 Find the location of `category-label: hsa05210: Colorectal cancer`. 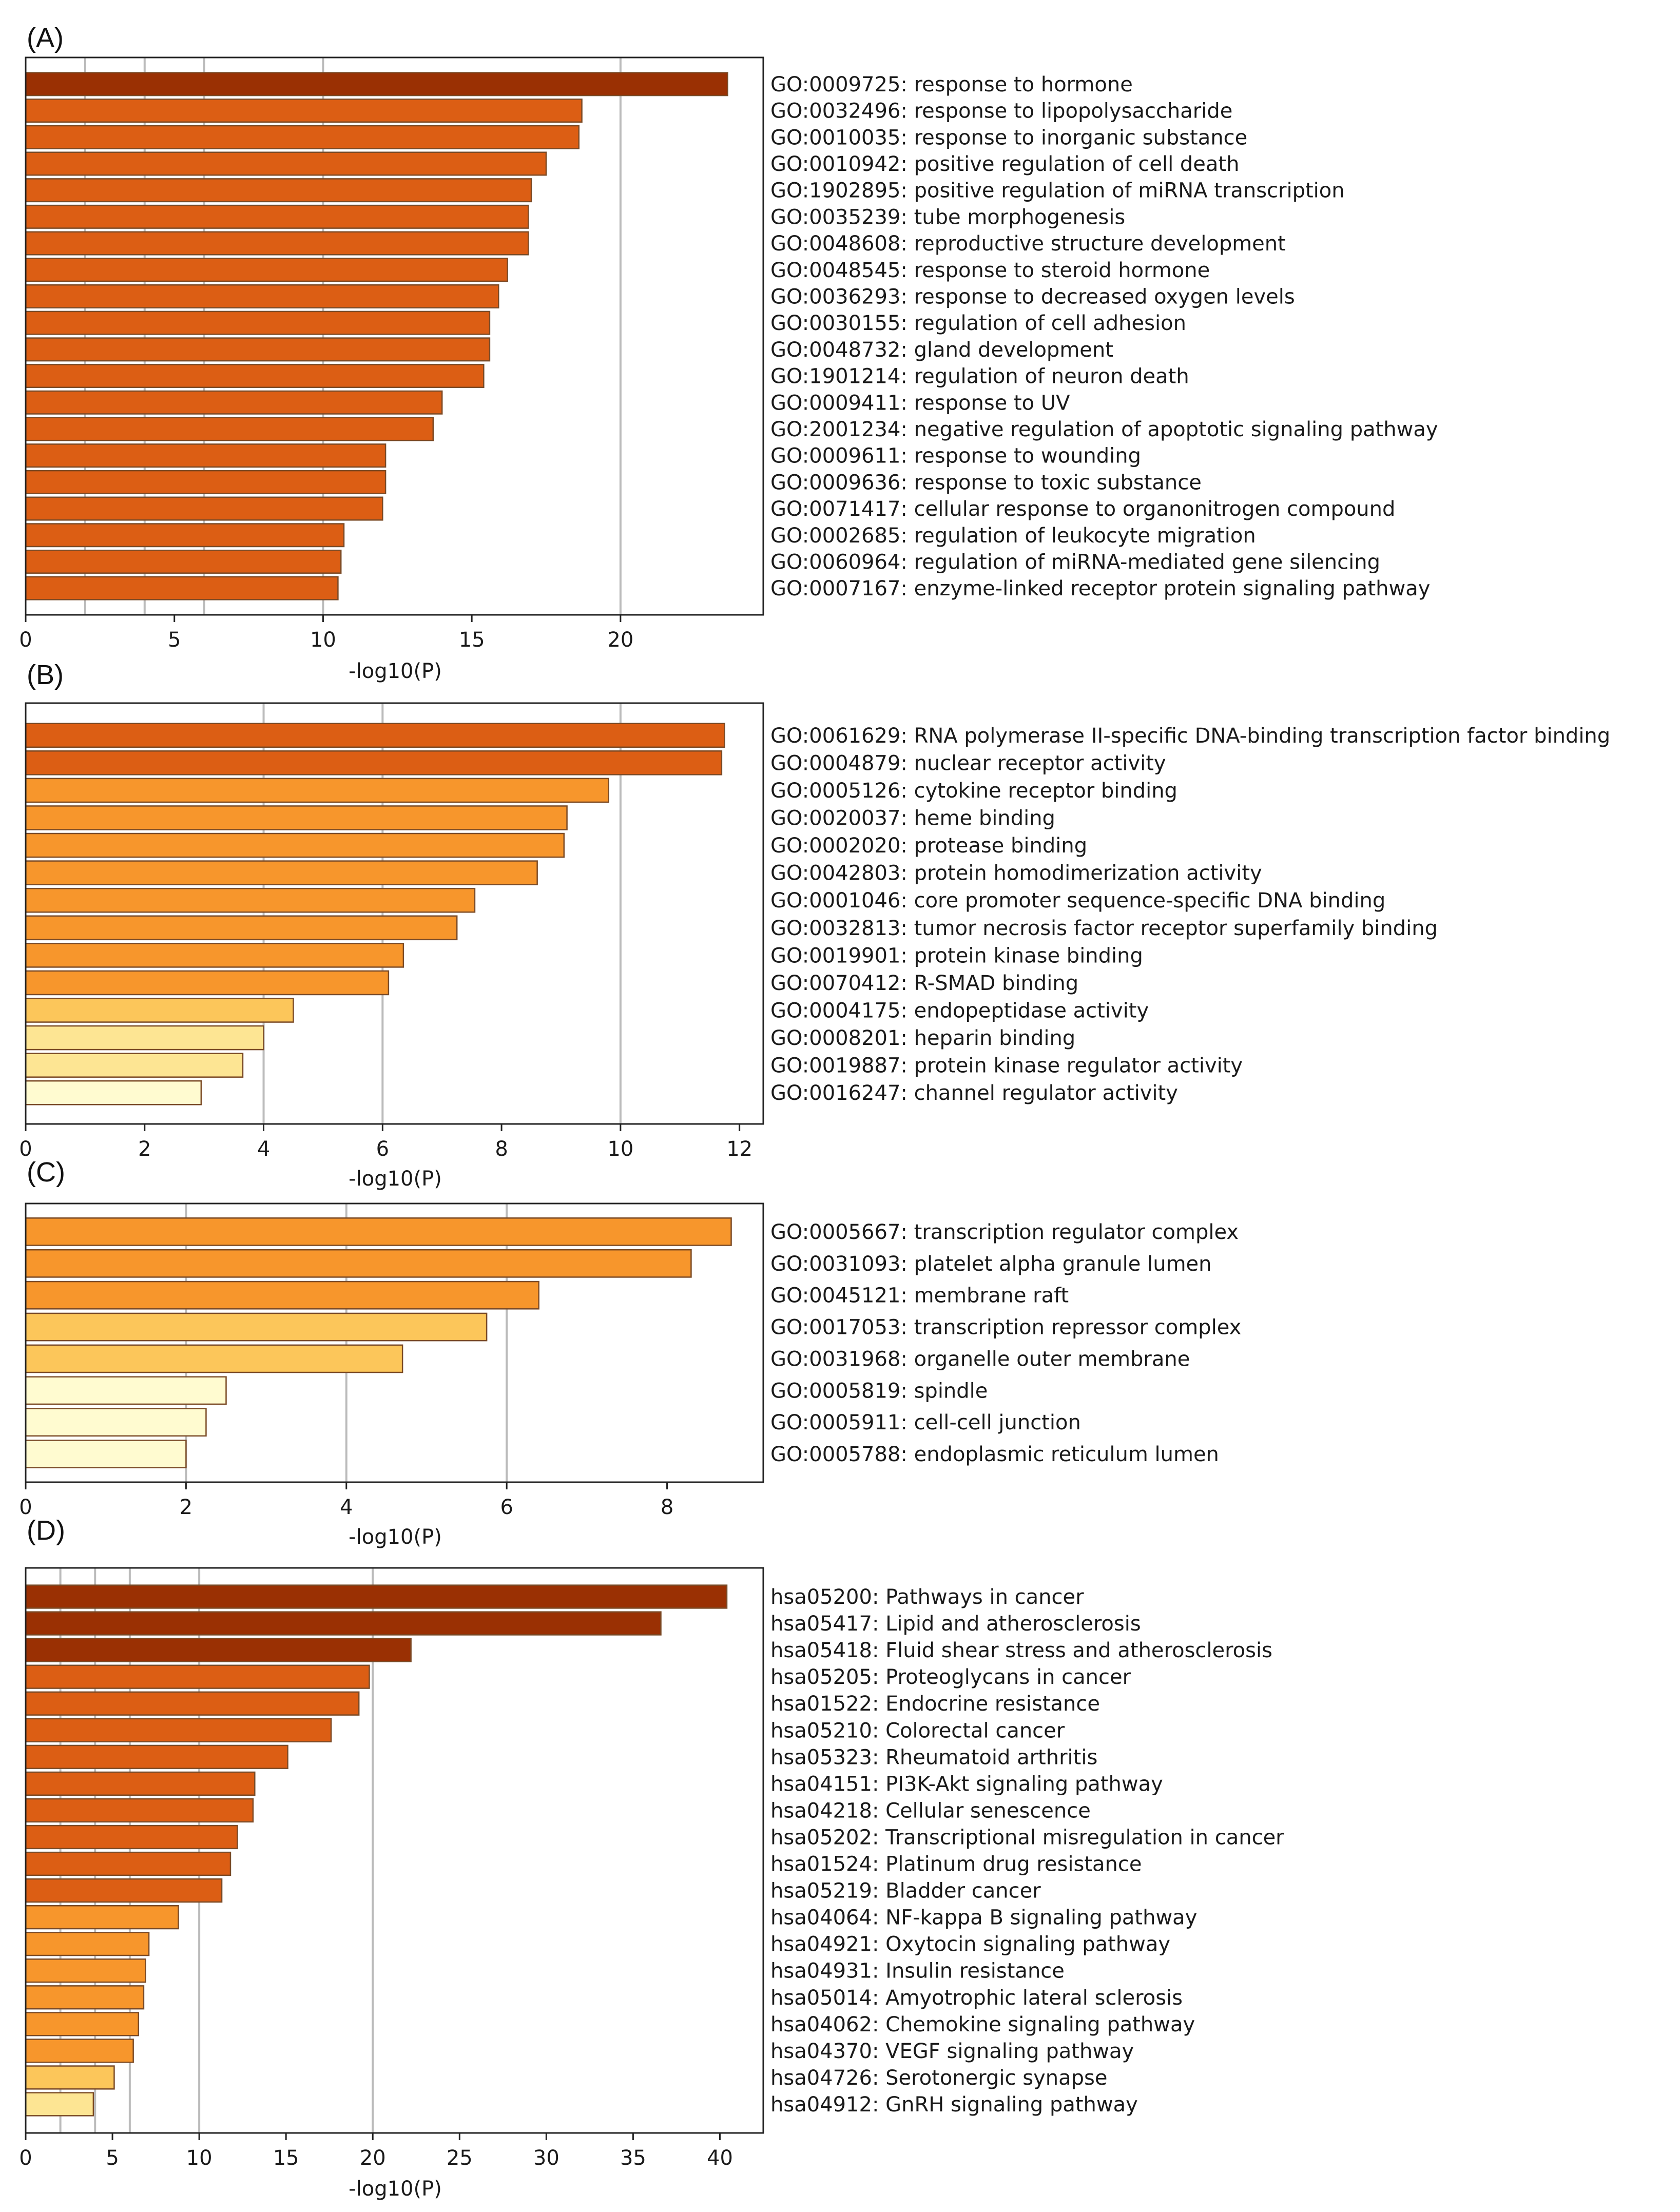

category-label: hsa05210: Colorectal cancer is located at coordinates (918, 1730).